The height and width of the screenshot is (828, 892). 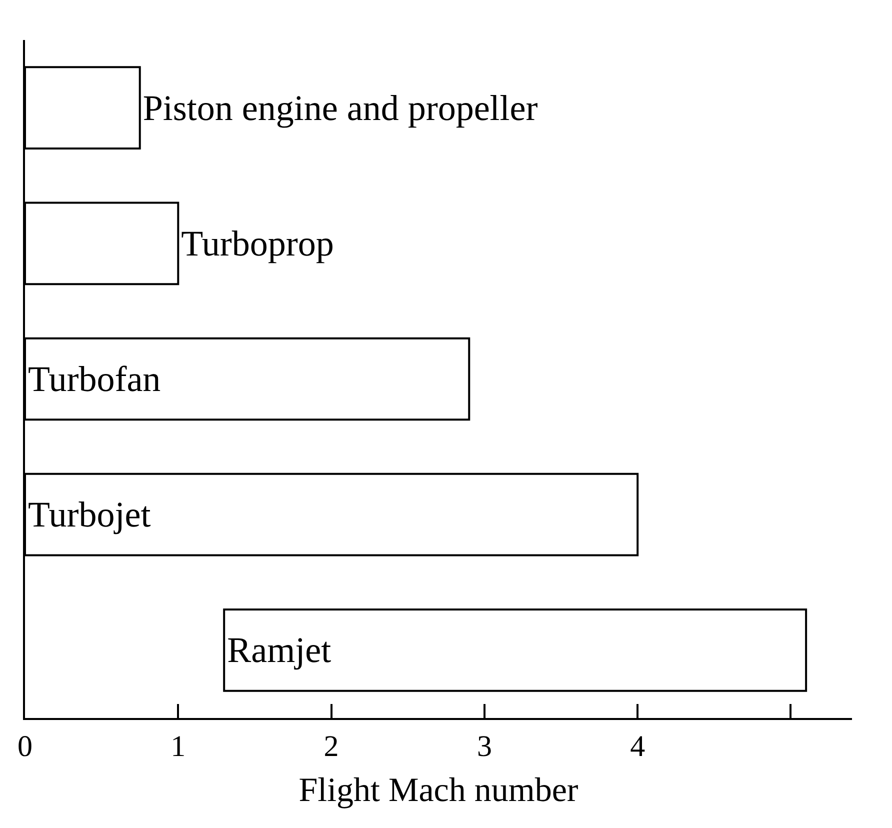 What do you see at coordinates (257, 243) in the screenshot?
I see `y-tick-label: Turboprop` at bounding box center [257, 243].